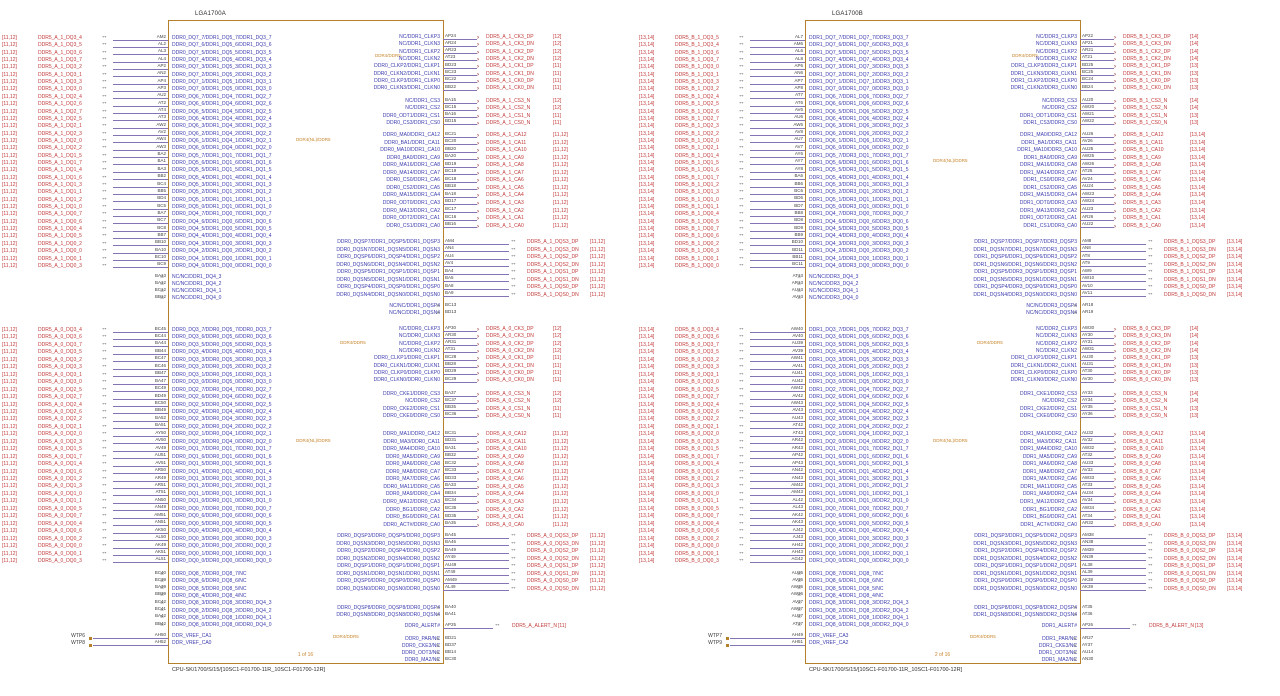 The image size is (1280, 696). I want to click on signal-label: DDR1_DQ5_6/DDR3_DQ1_6/DDR3_DQ1_6, so click(859, 162).